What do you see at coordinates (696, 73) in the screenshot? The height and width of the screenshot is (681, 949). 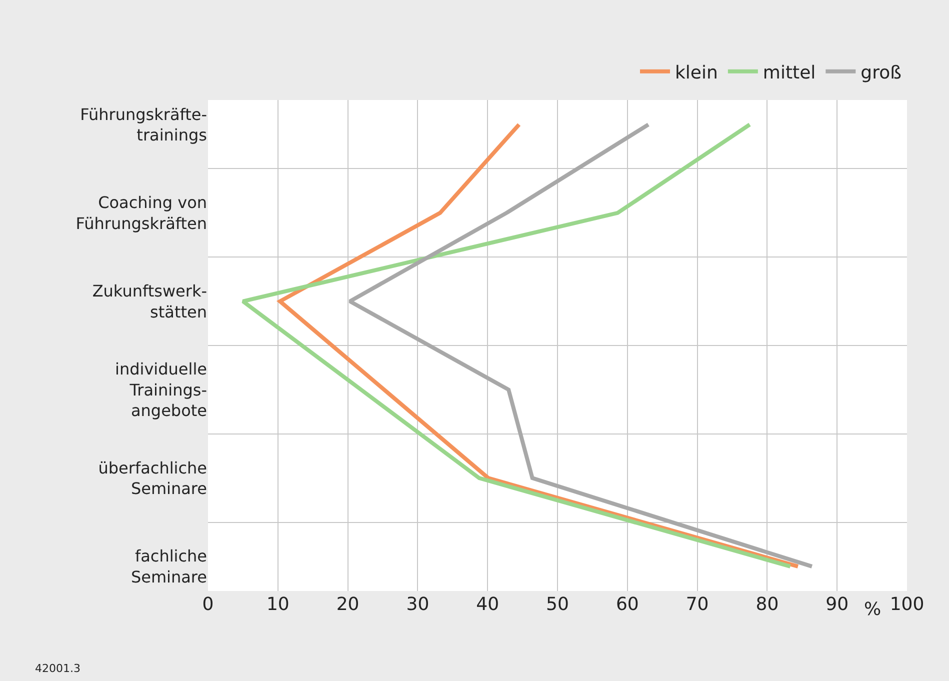 I see `legend-label: klein` at bounding box center [696, 73].